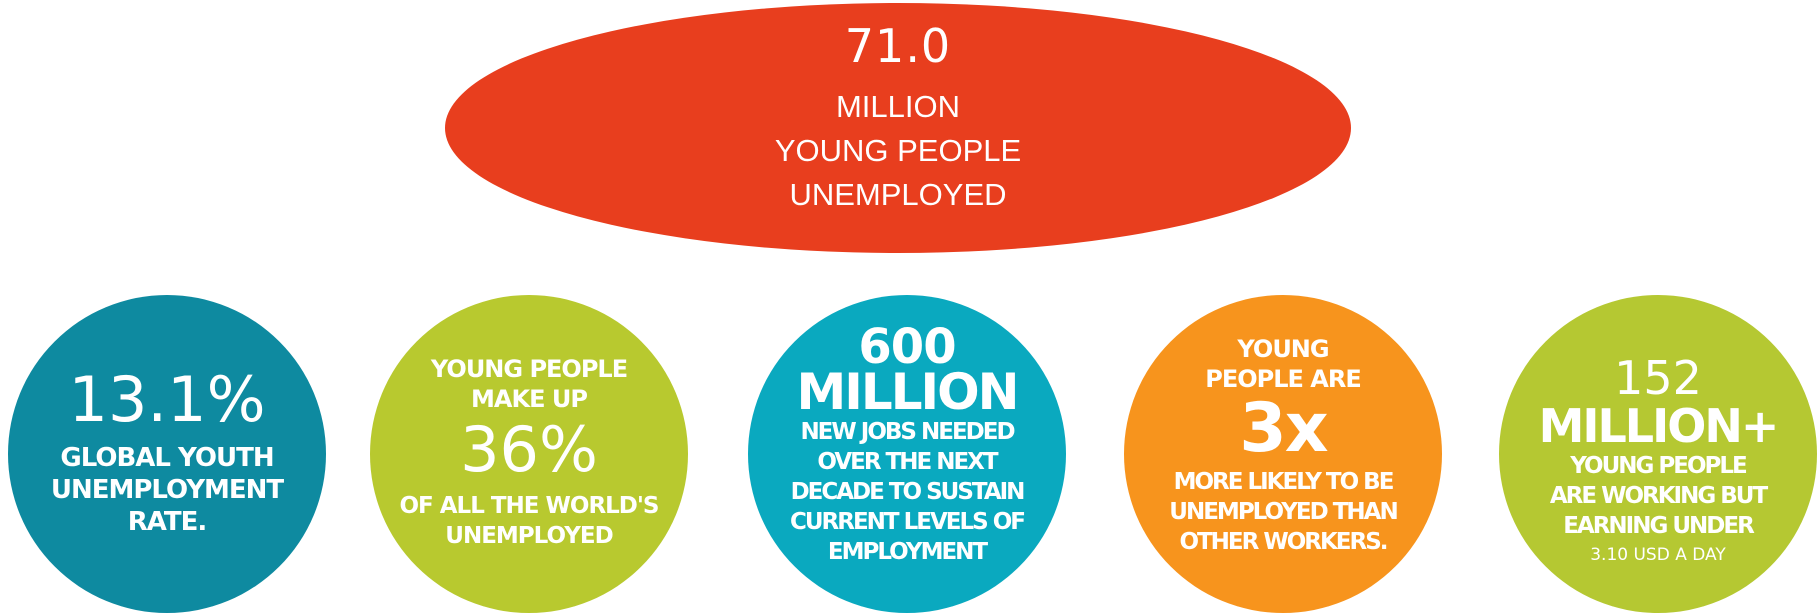  Describe the element at coordinates (1658, 378) in the screenshot. I see `stat-value: 152` at that location.